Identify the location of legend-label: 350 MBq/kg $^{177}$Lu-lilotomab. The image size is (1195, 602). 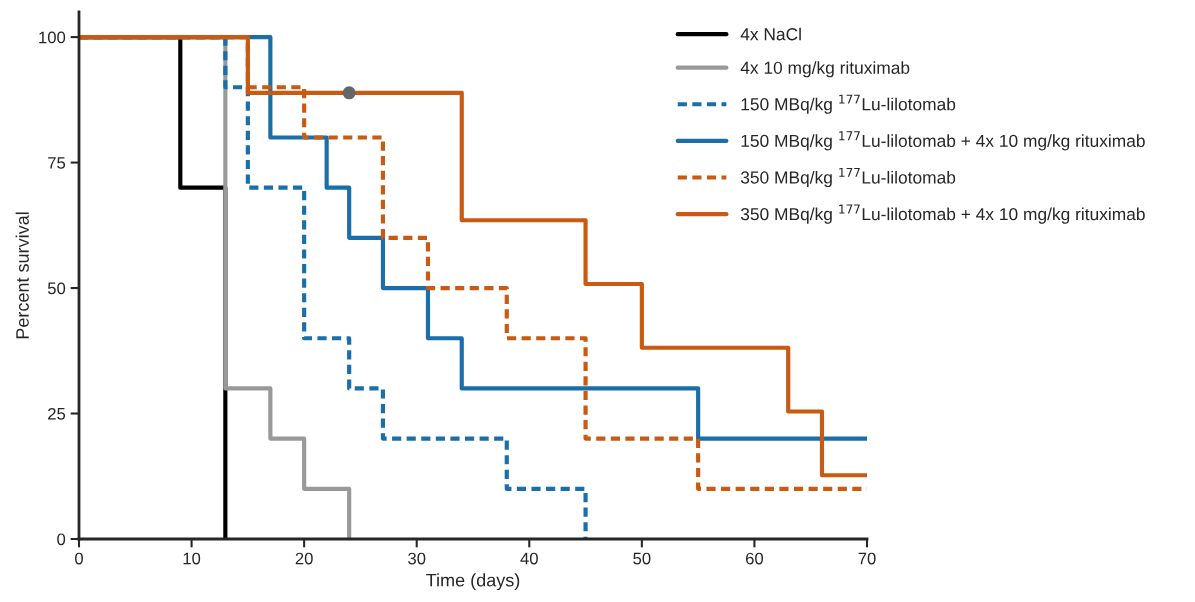
(848, 177).